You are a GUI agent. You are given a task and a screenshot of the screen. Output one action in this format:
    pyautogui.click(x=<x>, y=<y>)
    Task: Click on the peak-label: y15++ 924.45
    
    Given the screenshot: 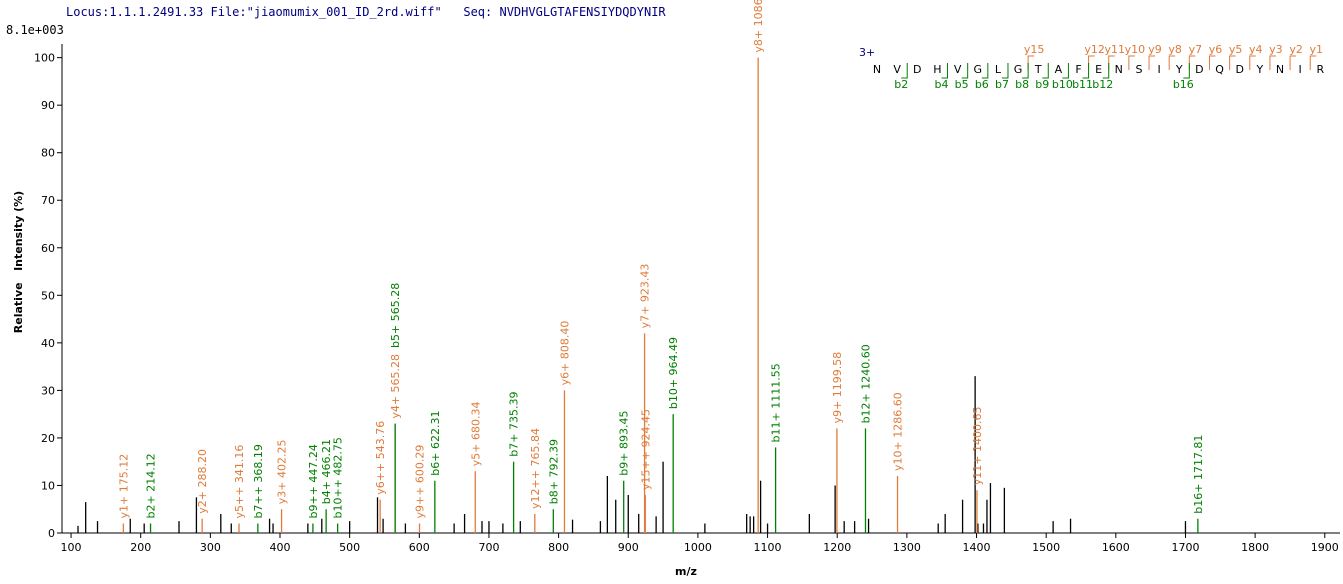 What is the action you would take?
    pyautogui.click(x=645, y=449)
    